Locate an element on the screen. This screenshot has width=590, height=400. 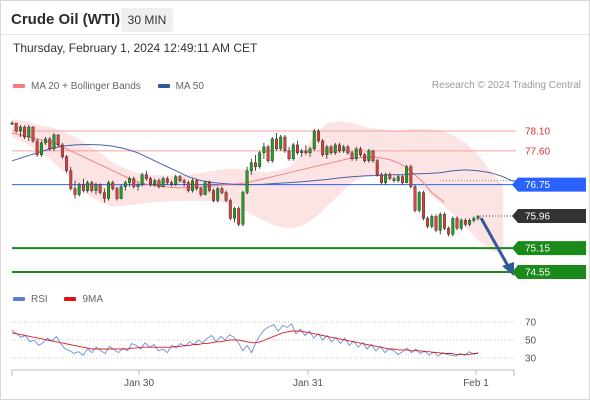
rsi-9ma-line is located at coordinates (244, 342).